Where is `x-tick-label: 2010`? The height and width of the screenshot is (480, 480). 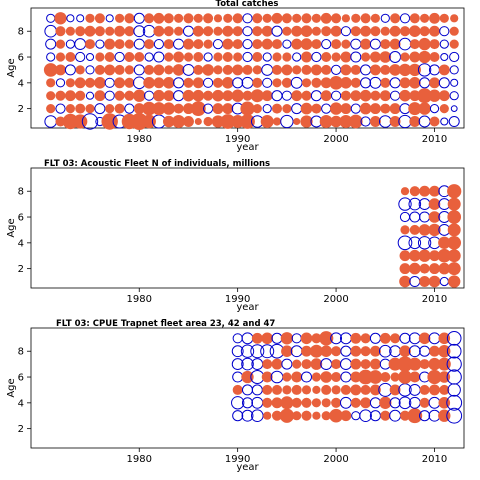 x-tick-label: 2010 is located at coordinates (434, 299).